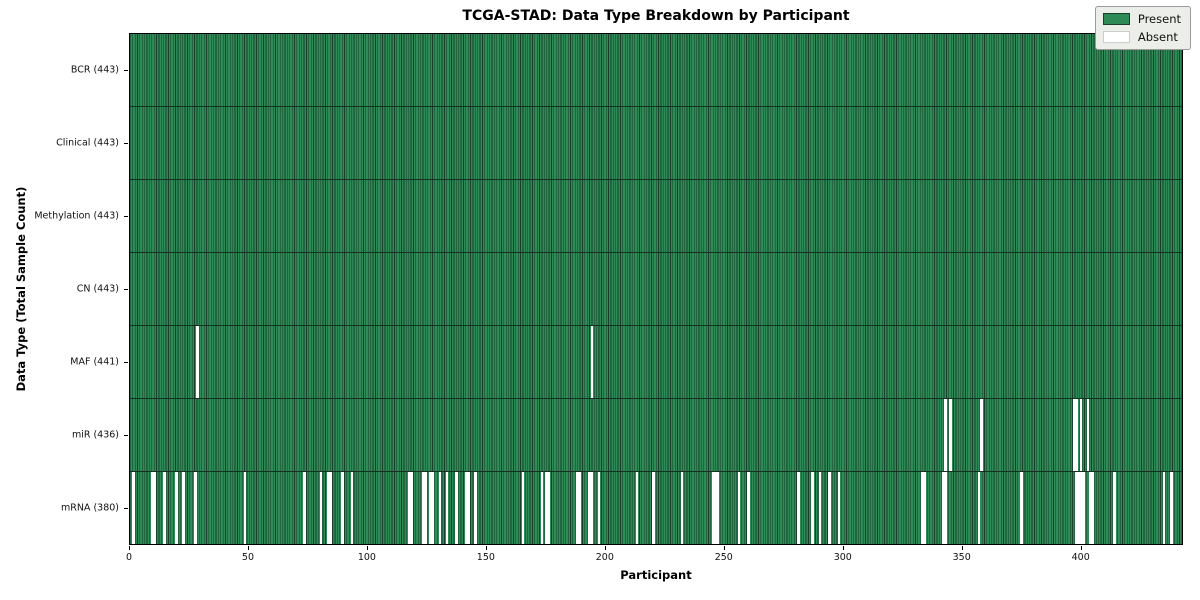 The width and height of the screenshot is (1200, 600). Describe the element at coordinates (961, 557) in the screenshot. I see `x-tick-label-350: 350` at that location.